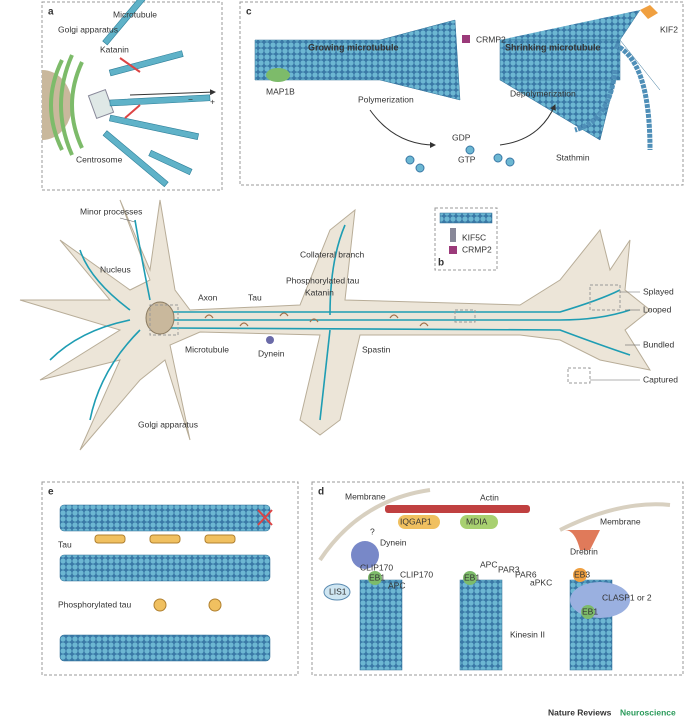  Describe the element at coordinates (99, 159) in the screenshot. I see `label: Centrosome` at that location.